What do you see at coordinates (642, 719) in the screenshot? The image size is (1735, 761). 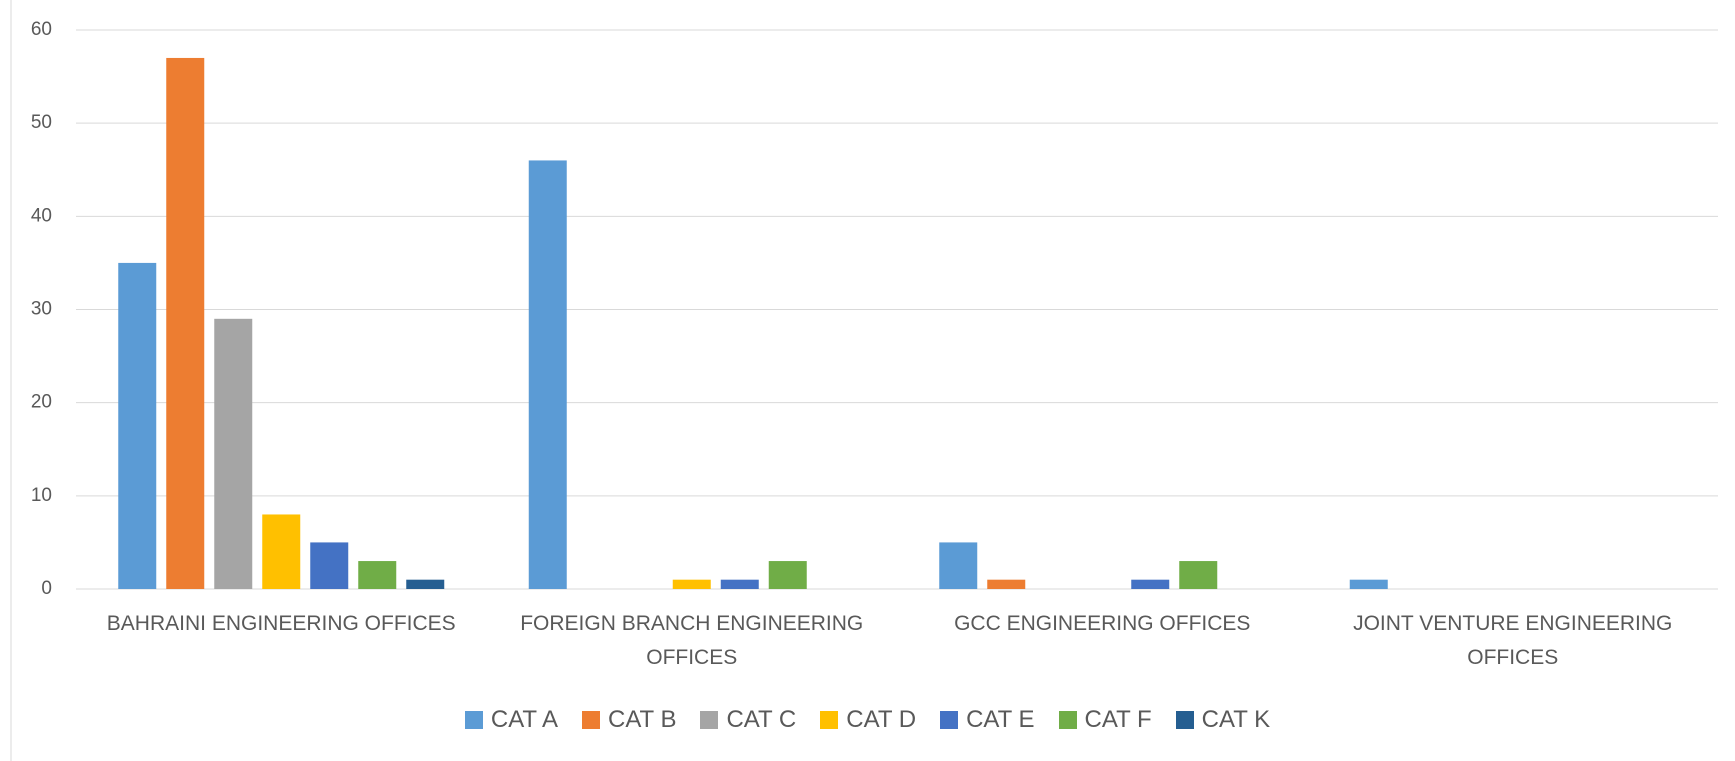 I see `legend-label: CAT B` at bounding box center [642, 719].